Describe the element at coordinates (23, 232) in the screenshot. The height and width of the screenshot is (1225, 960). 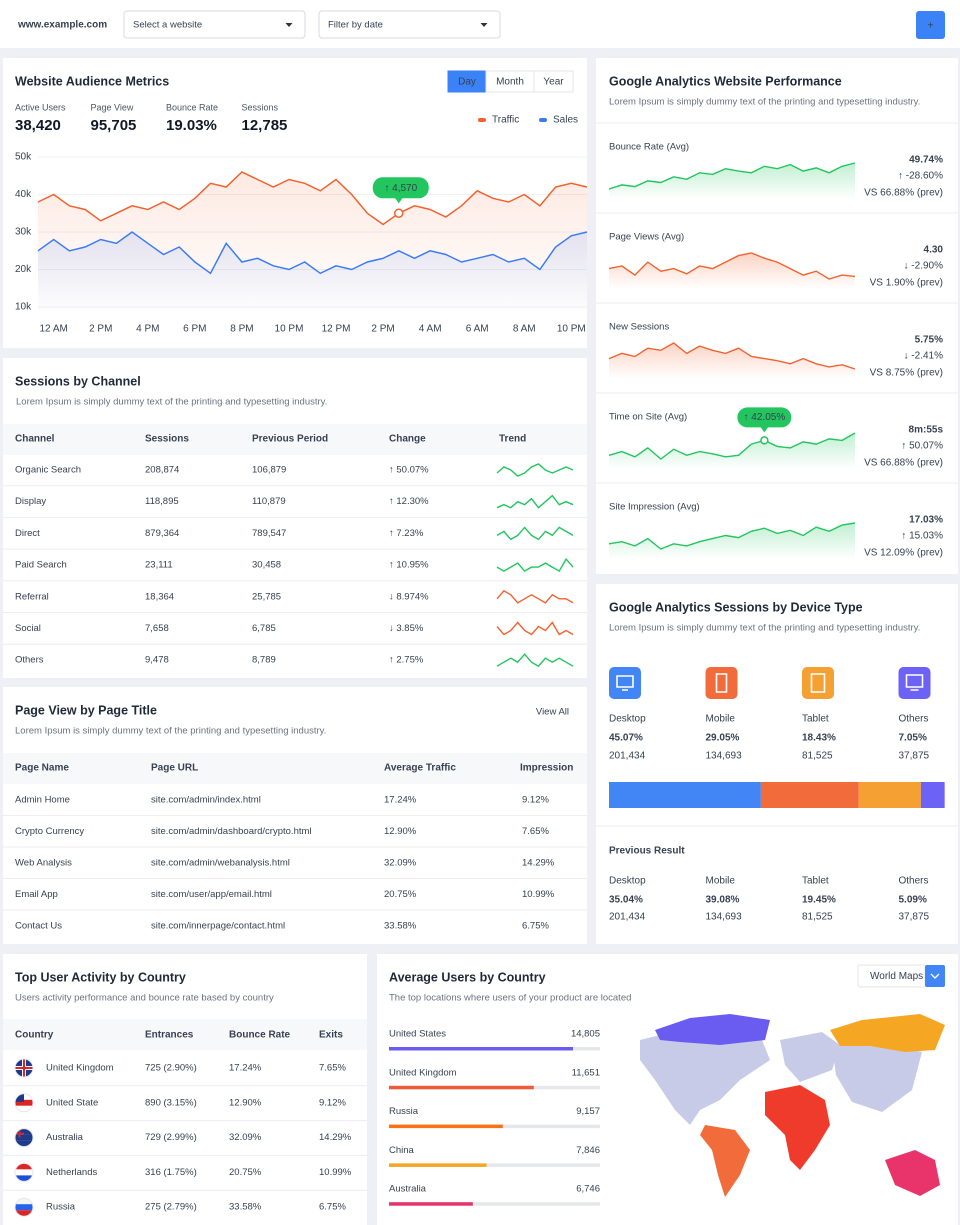
I see `y-tick-label: 30k` at that location.